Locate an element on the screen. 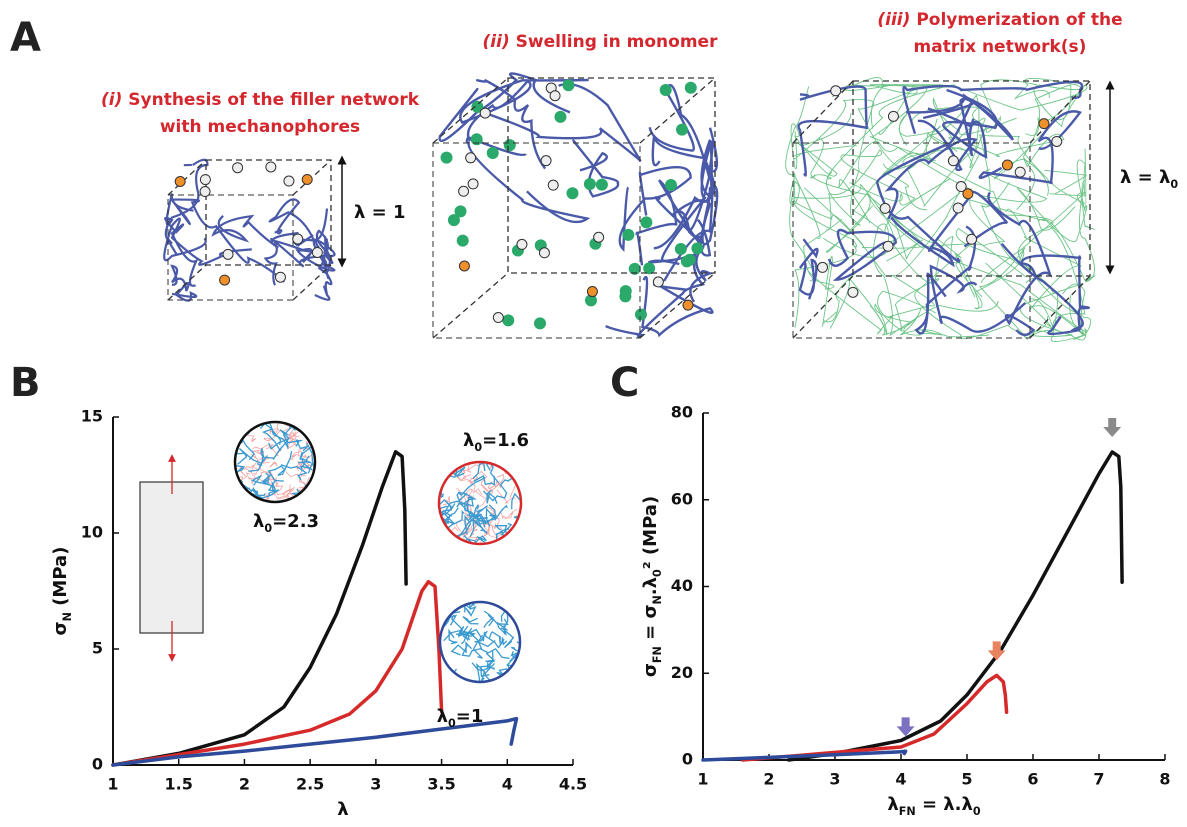  curve-label-part: =1.6 is located at coordinates (505, 440).